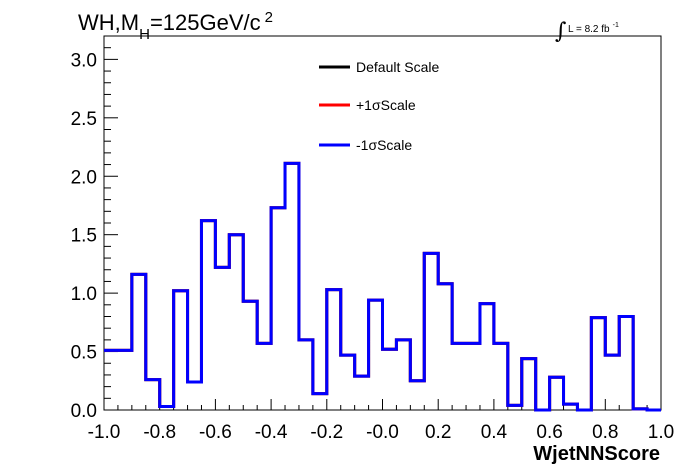  What do you see at coordinates (589, 29) in the screenshot?
I see `luminosity-text: L = 8.2 fb` at bounding box center [589, 29].